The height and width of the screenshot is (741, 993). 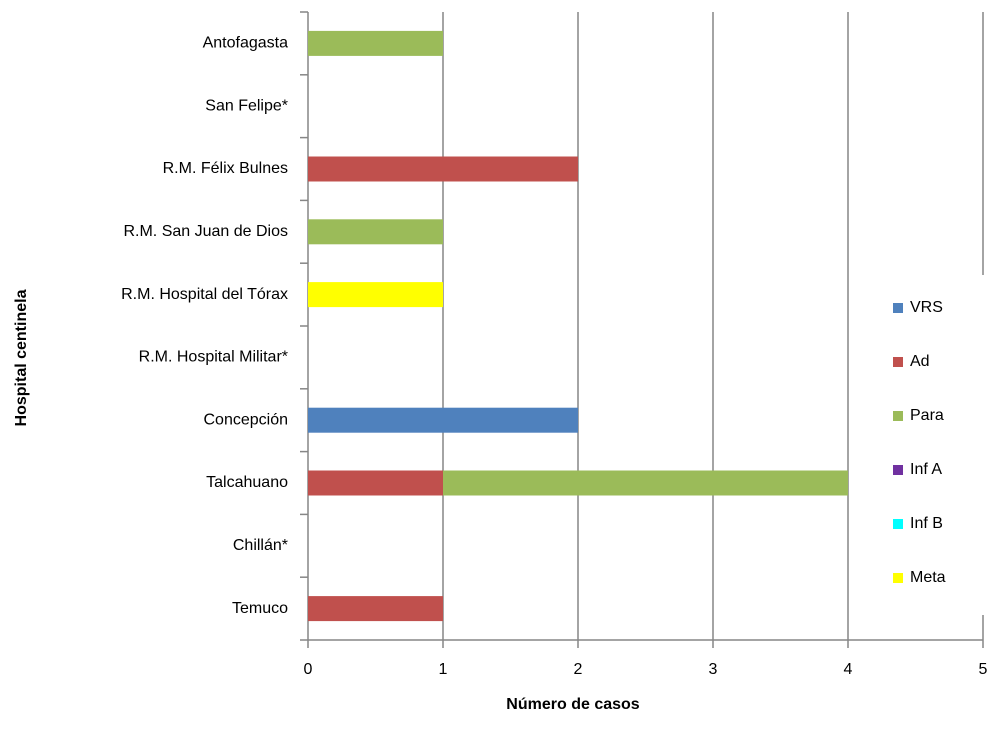 What do you see at coordinates (928, 577) in the screenshot?
I see `legend-label: Meta` at bounding box center [928, 577].